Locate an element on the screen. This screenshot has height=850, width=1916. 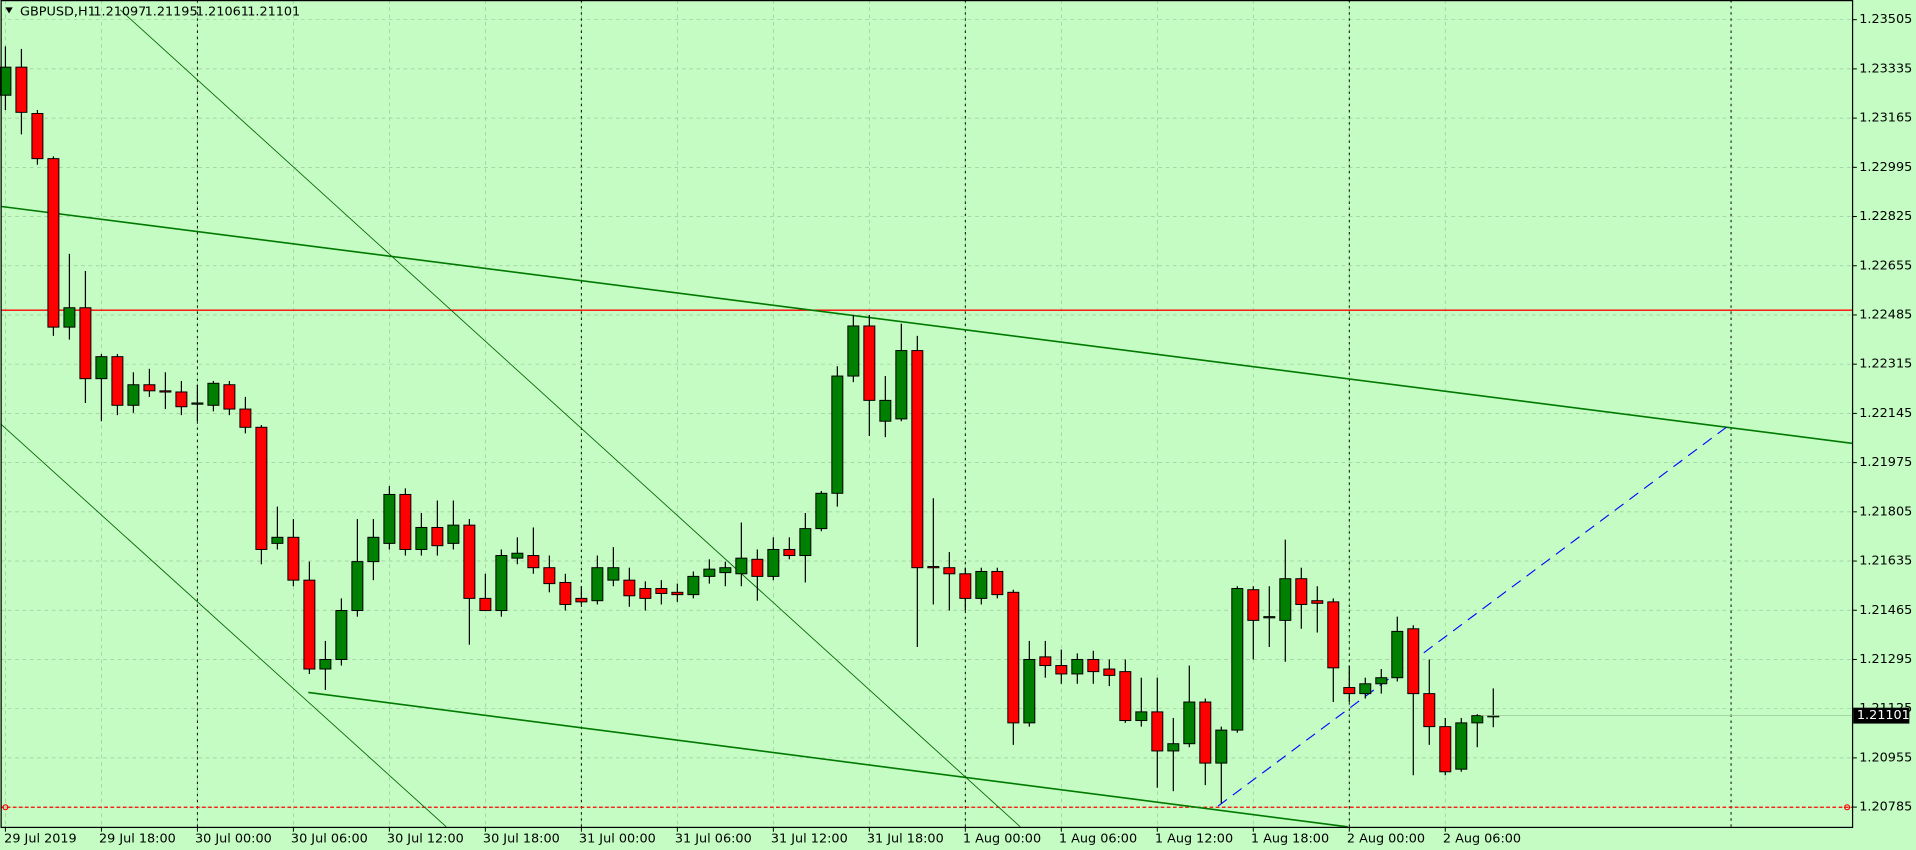
price-label-box is located at coordinates (1881, 715).